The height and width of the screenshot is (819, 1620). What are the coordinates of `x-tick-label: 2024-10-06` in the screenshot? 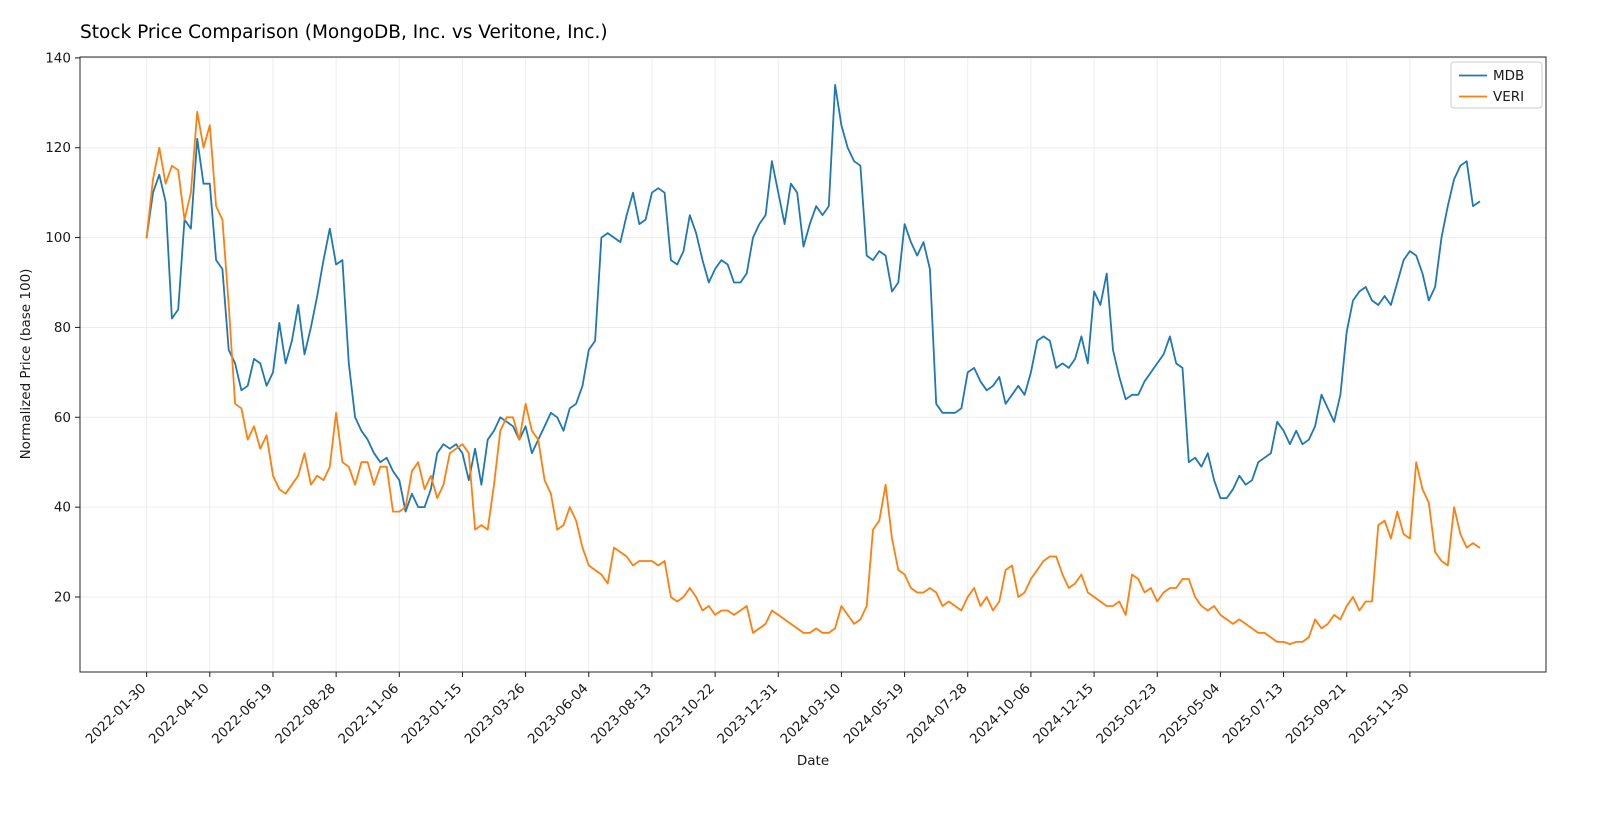 It's located at (1000, 714).